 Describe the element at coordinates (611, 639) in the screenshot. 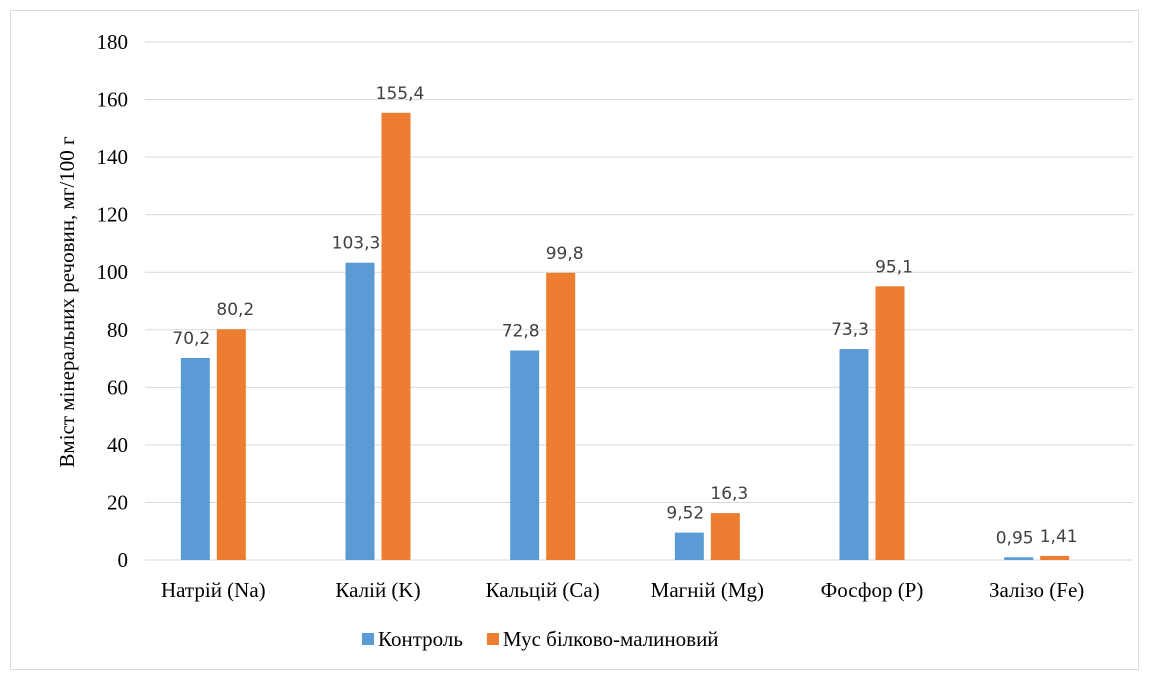

I see `legend-label: Мус білково-малиновий` at that location.